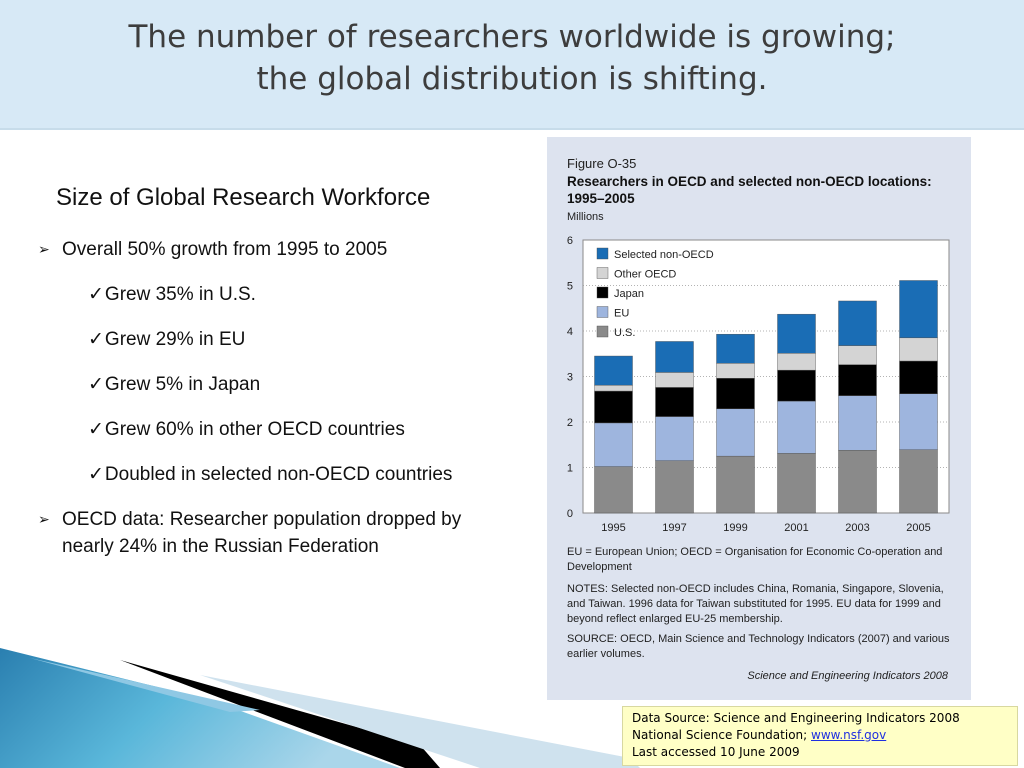  What do you see at coordinates (175, 339) in the screenshot?
I see `sub-bullet-text: Grew 29% in EU` at bounding box center [175, 339].